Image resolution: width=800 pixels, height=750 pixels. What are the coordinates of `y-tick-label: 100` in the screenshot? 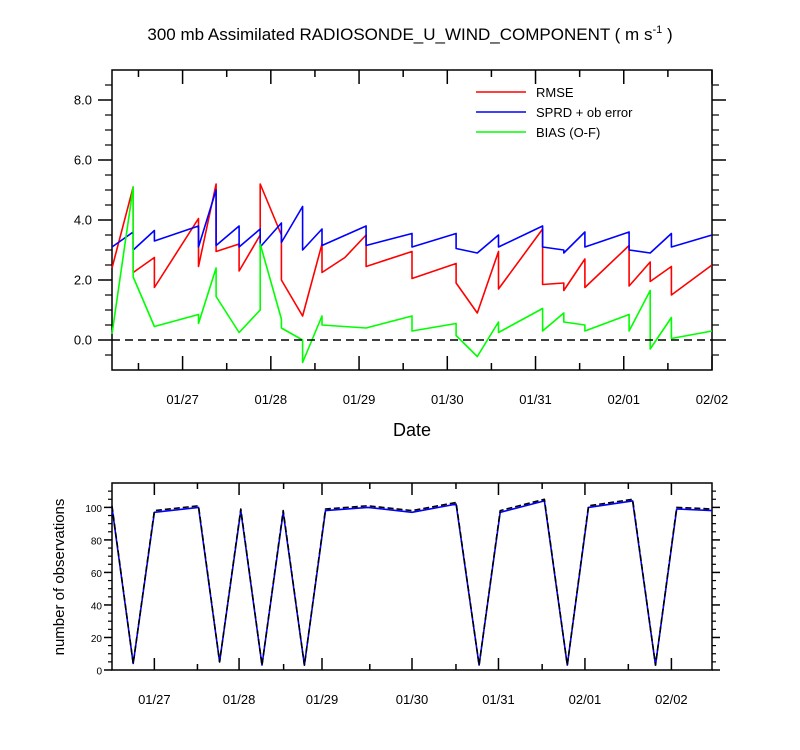 It's located at (93, 509).